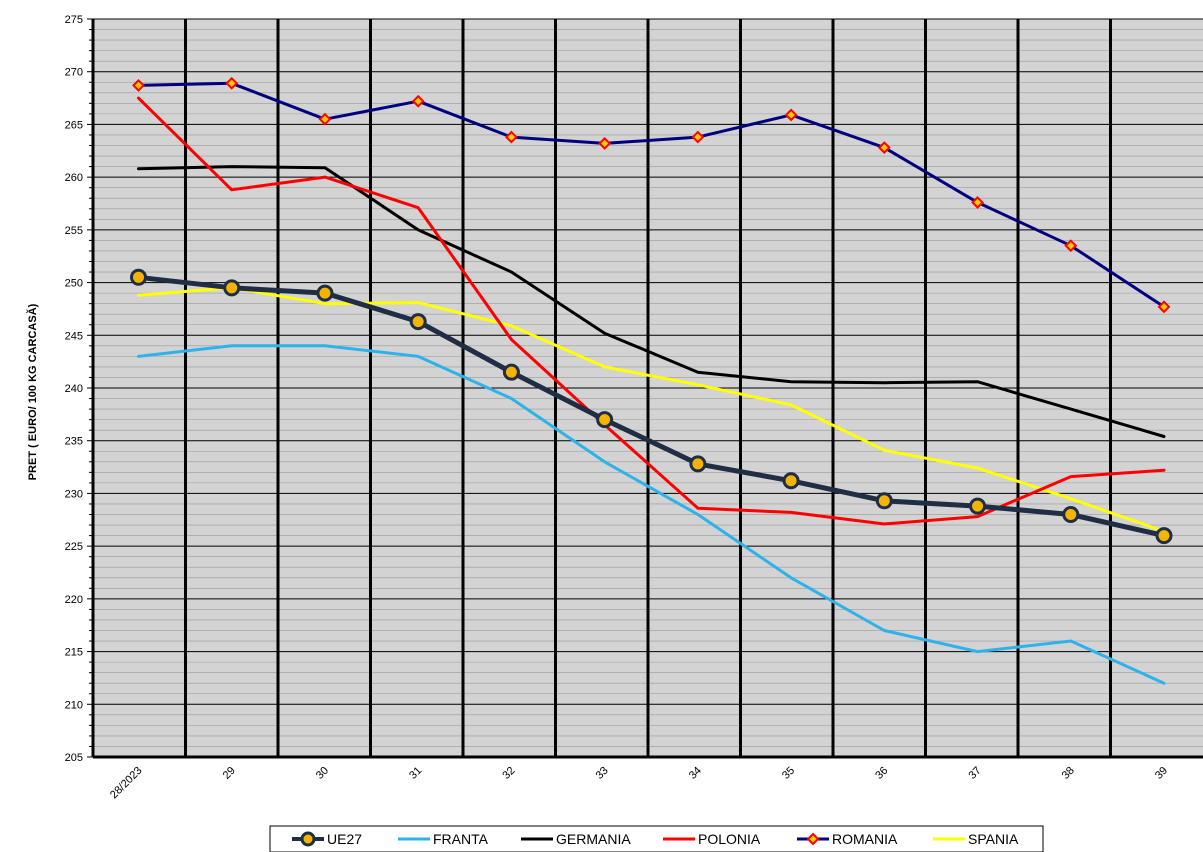 Image resolution: width=1203 pixels, height=852 pixels. What do you see at coordinates (593, 839) in the screenshot?
I see `legend-label-germania: GERMANIA` at bounding box center [593, 839].